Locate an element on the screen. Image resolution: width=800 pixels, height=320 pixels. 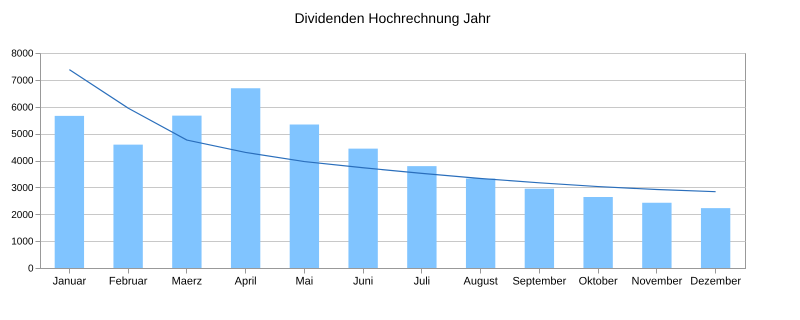
y-tick-label: 0 is located at coordinates (31, 269).